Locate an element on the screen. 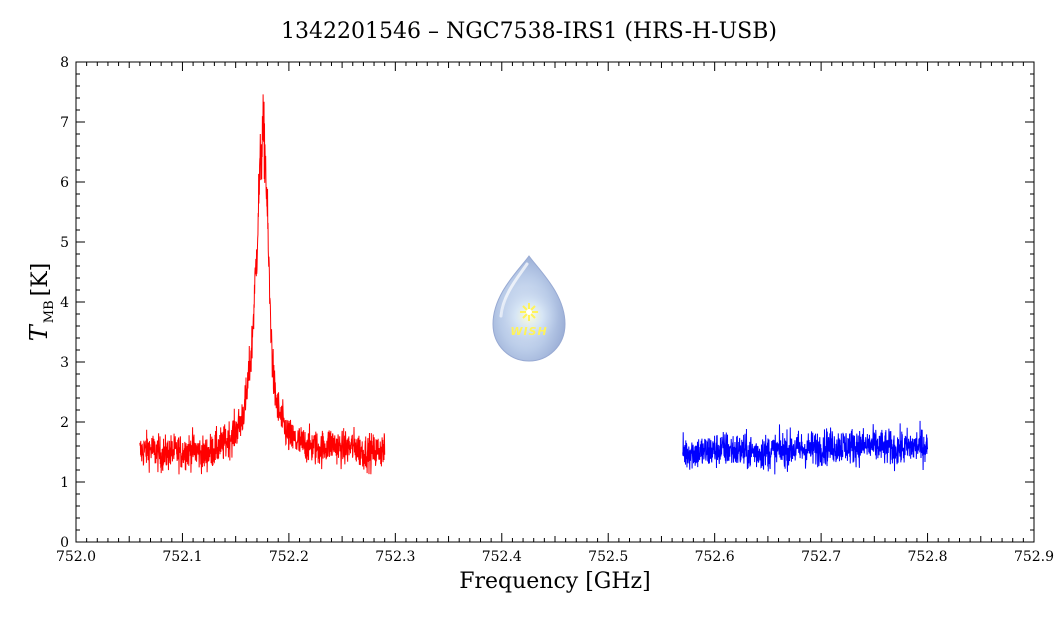 The image size is (1059, 618). y-tick-label: 4 is located at coordinates (64, 303).